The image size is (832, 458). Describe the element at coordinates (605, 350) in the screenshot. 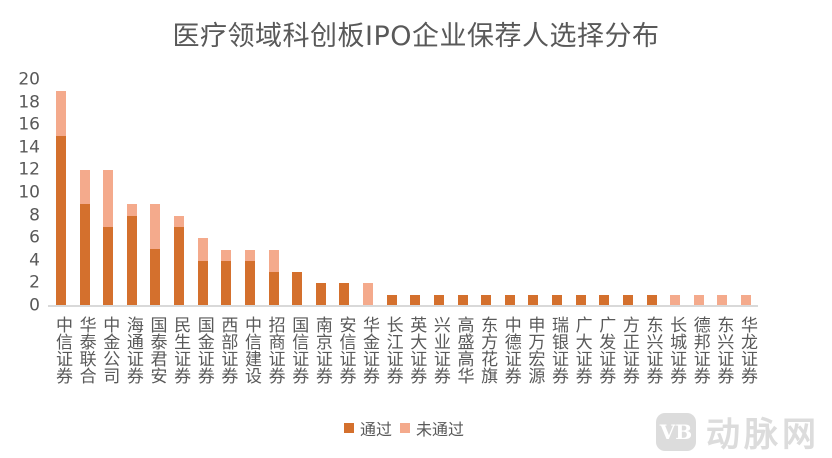

I see `x-tick-label: 广发证券` at that location.